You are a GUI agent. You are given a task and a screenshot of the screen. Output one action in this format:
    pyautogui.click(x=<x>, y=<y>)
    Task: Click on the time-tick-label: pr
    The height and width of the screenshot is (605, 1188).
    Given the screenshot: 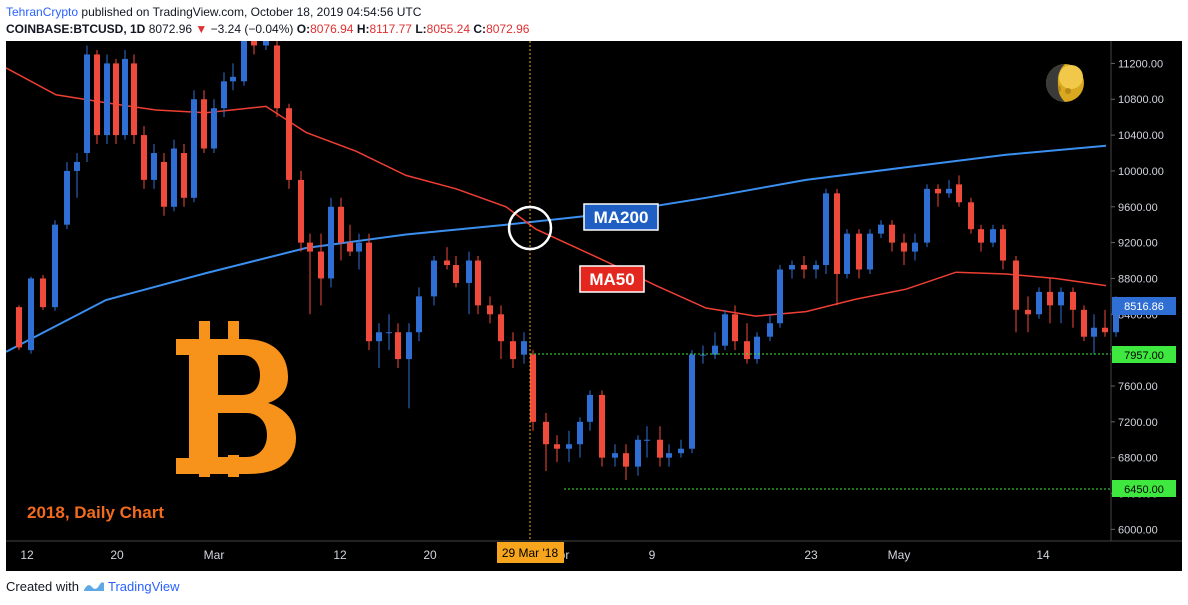 What is the action you would take?
    pyautogui.click(x=564, y=555)
    